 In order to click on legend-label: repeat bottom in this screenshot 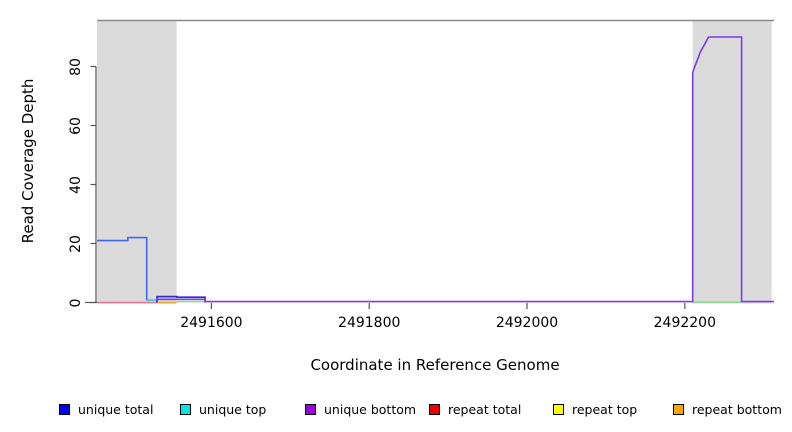, I will do `click(737, 409)`.